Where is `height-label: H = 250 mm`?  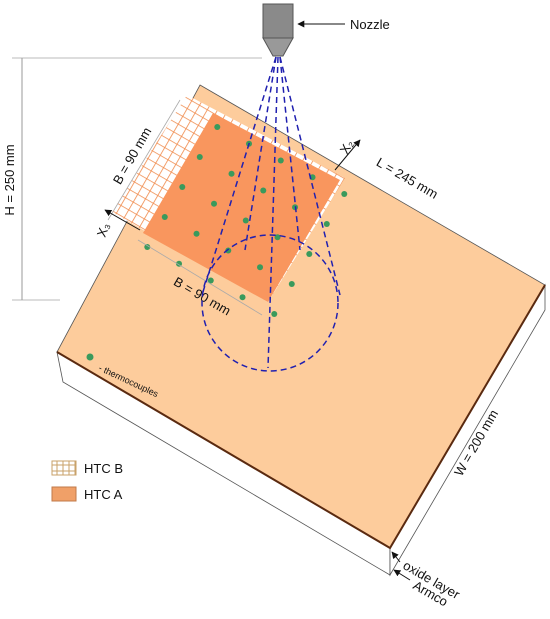
height-label: H = 250 mm is located at coordinates (9, 179).